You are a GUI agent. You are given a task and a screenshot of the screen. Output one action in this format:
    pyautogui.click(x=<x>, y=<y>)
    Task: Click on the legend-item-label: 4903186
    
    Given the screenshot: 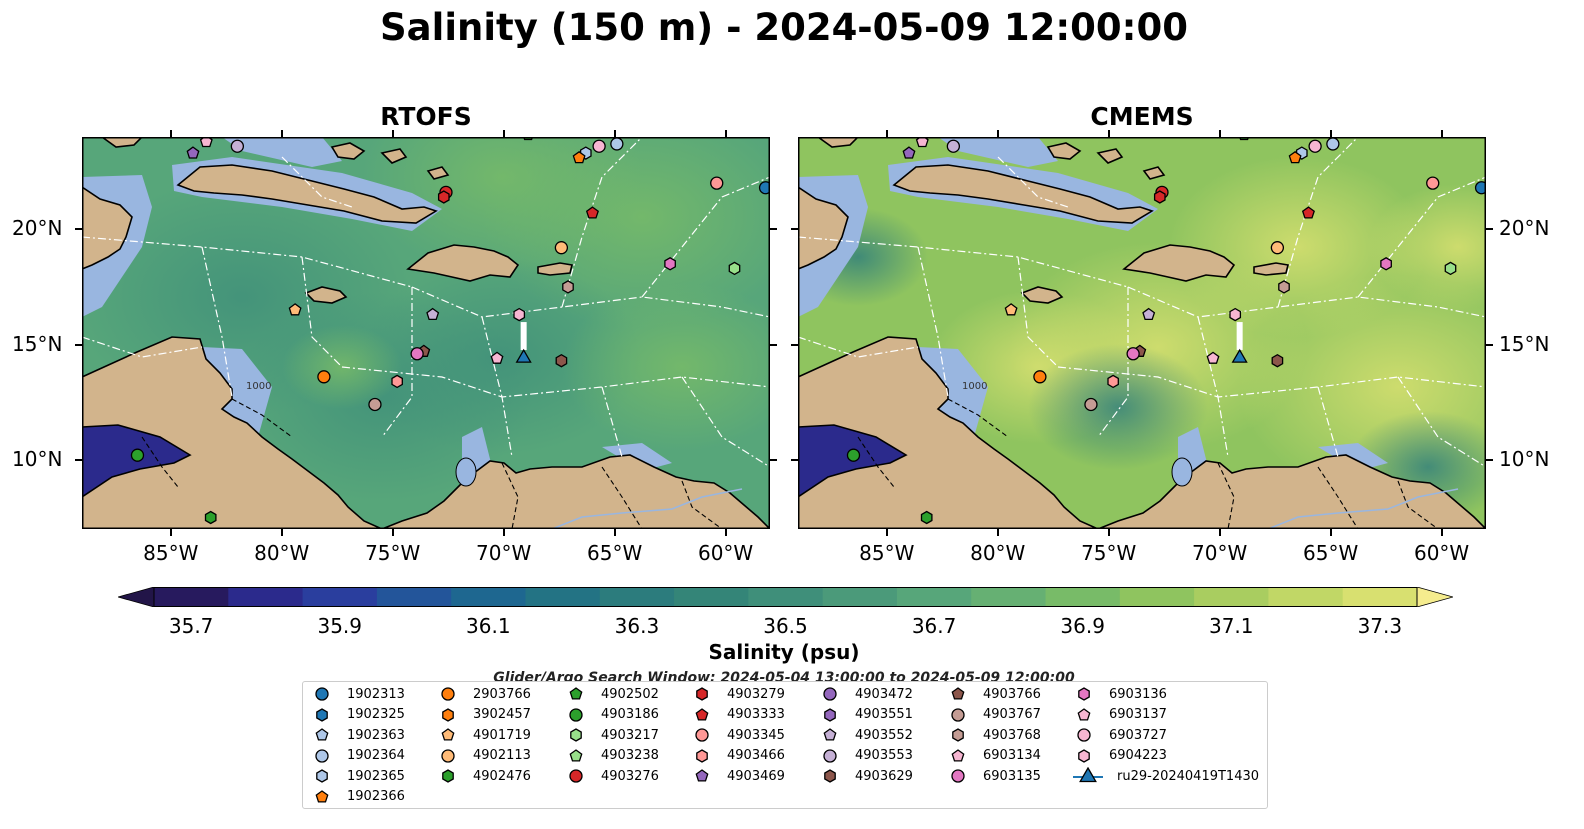 What is the action you would take?
    pyautogui.click(x=630, y=714)
    